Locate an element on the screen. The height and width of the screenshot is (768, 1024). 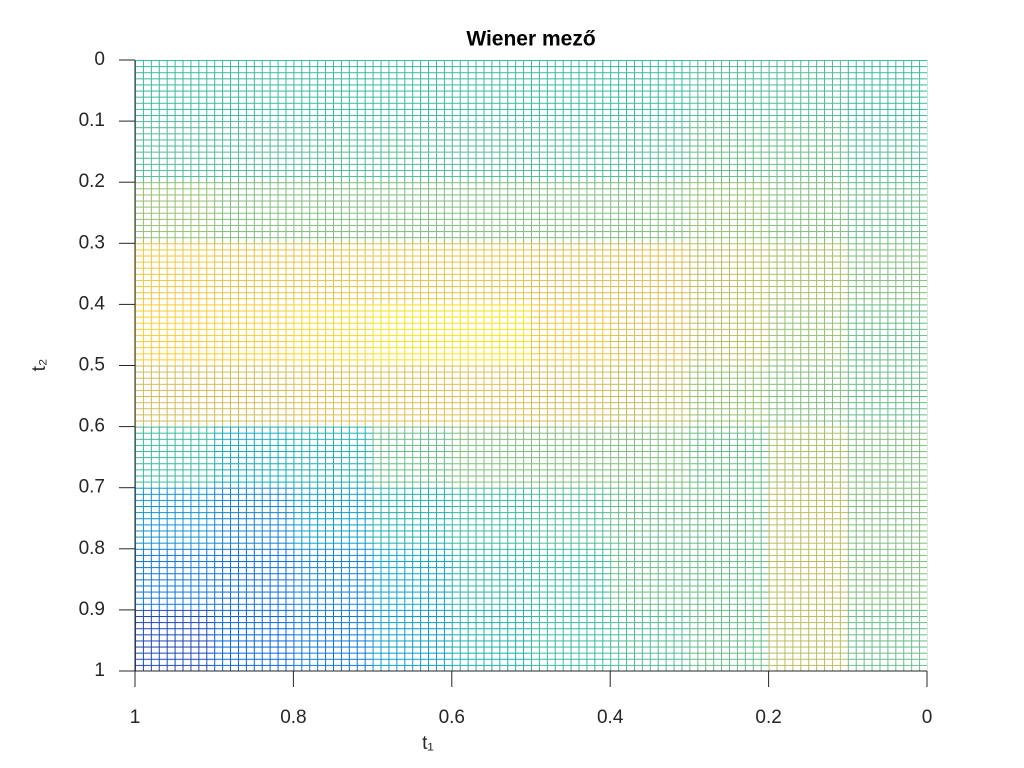
x-tick-label: 1 is located at coordinates (135, 717).